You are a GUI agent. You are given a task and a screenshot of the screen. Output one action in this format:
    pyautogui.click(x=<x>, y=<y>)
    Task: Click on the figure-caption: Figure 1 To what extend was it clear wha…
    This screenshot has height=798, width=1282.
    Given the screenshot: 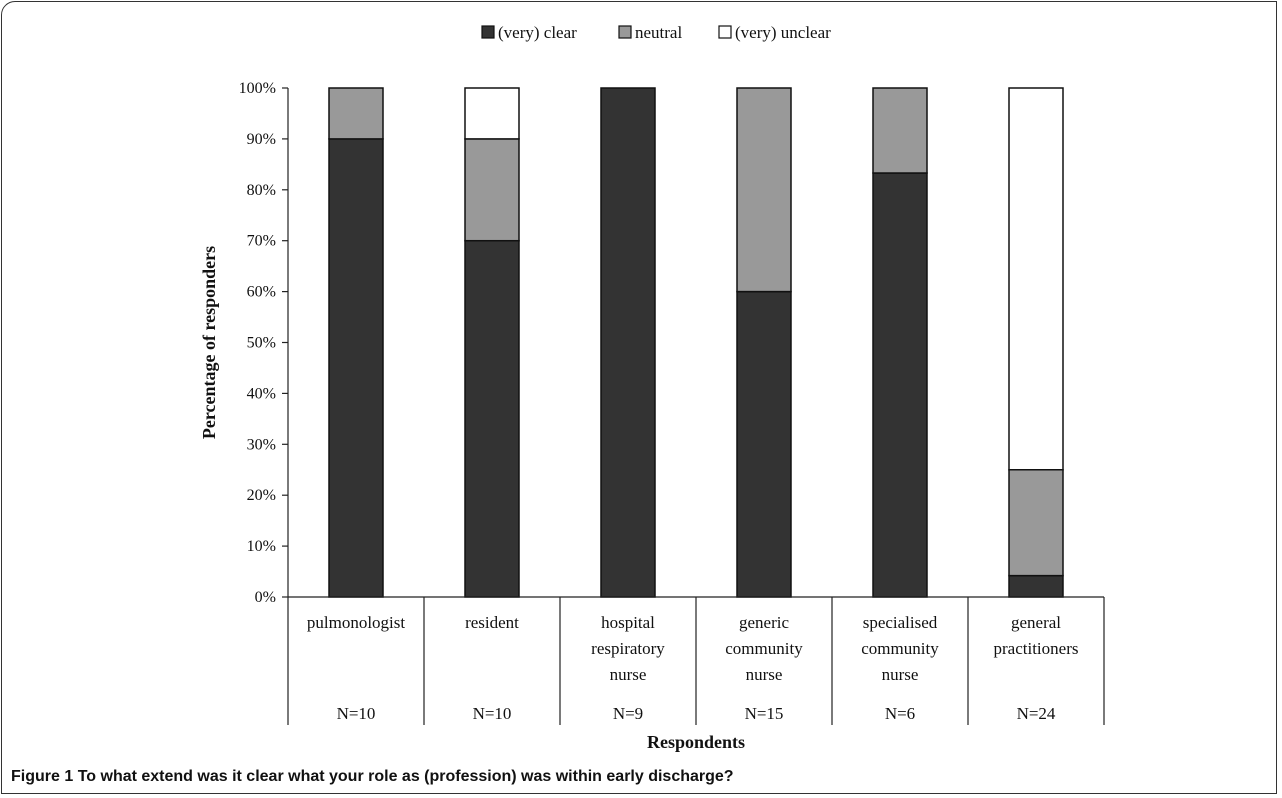 What is the action you would take?
    pyautogui.click(x=372, y=777)
    